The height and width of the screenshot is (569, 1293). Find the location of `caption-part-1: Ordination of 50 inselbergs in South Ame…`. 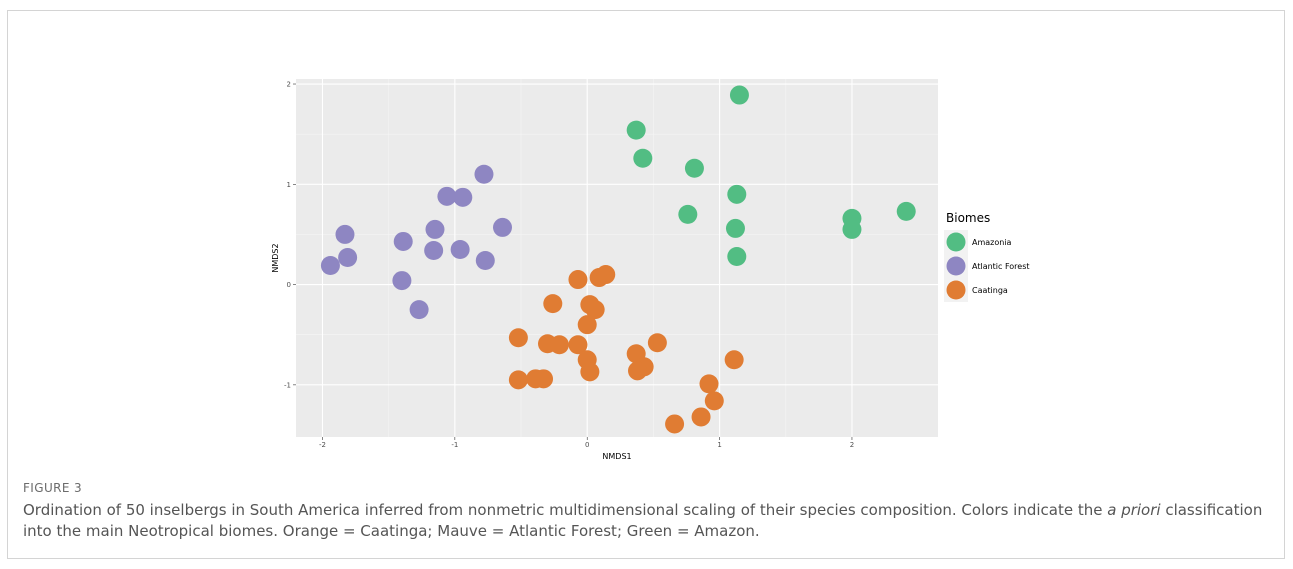

caption-part-1: Ordination of 50 inselbergs in South Ame… is located at coordinates (565, 510).